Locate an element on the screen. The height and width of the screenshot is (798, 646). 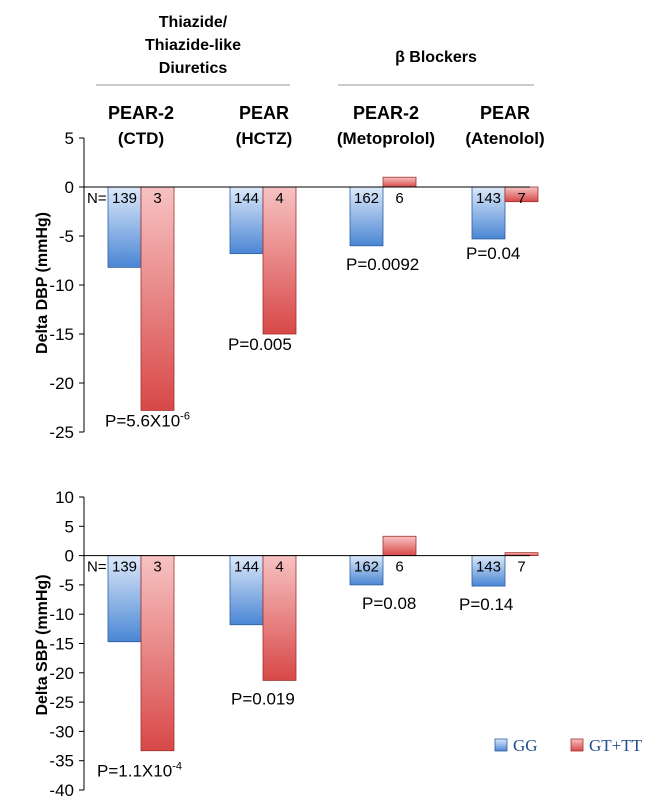
sbp-y-tick-label: 10 is located at coordinates (64, 497).